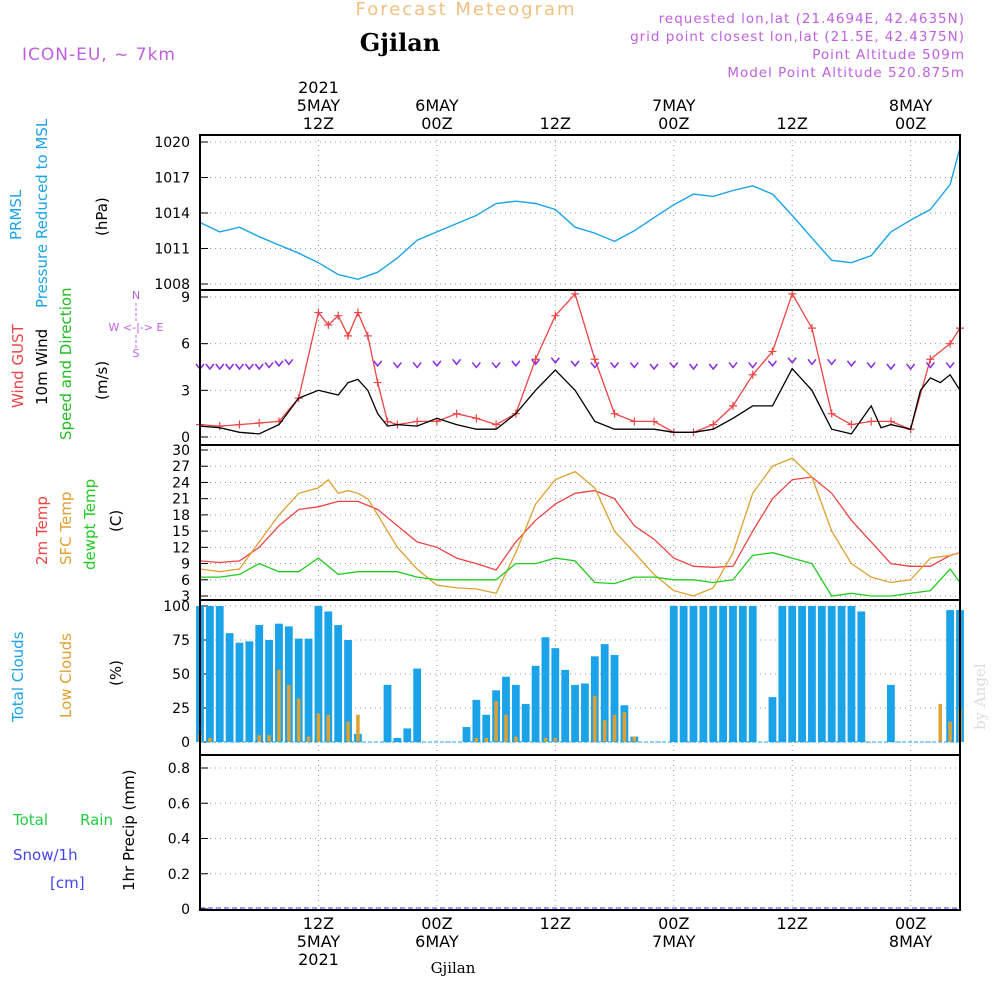 The image size is (1000, 1000). I want to click on label-wind-unit: (m/s), so click(102, 380).